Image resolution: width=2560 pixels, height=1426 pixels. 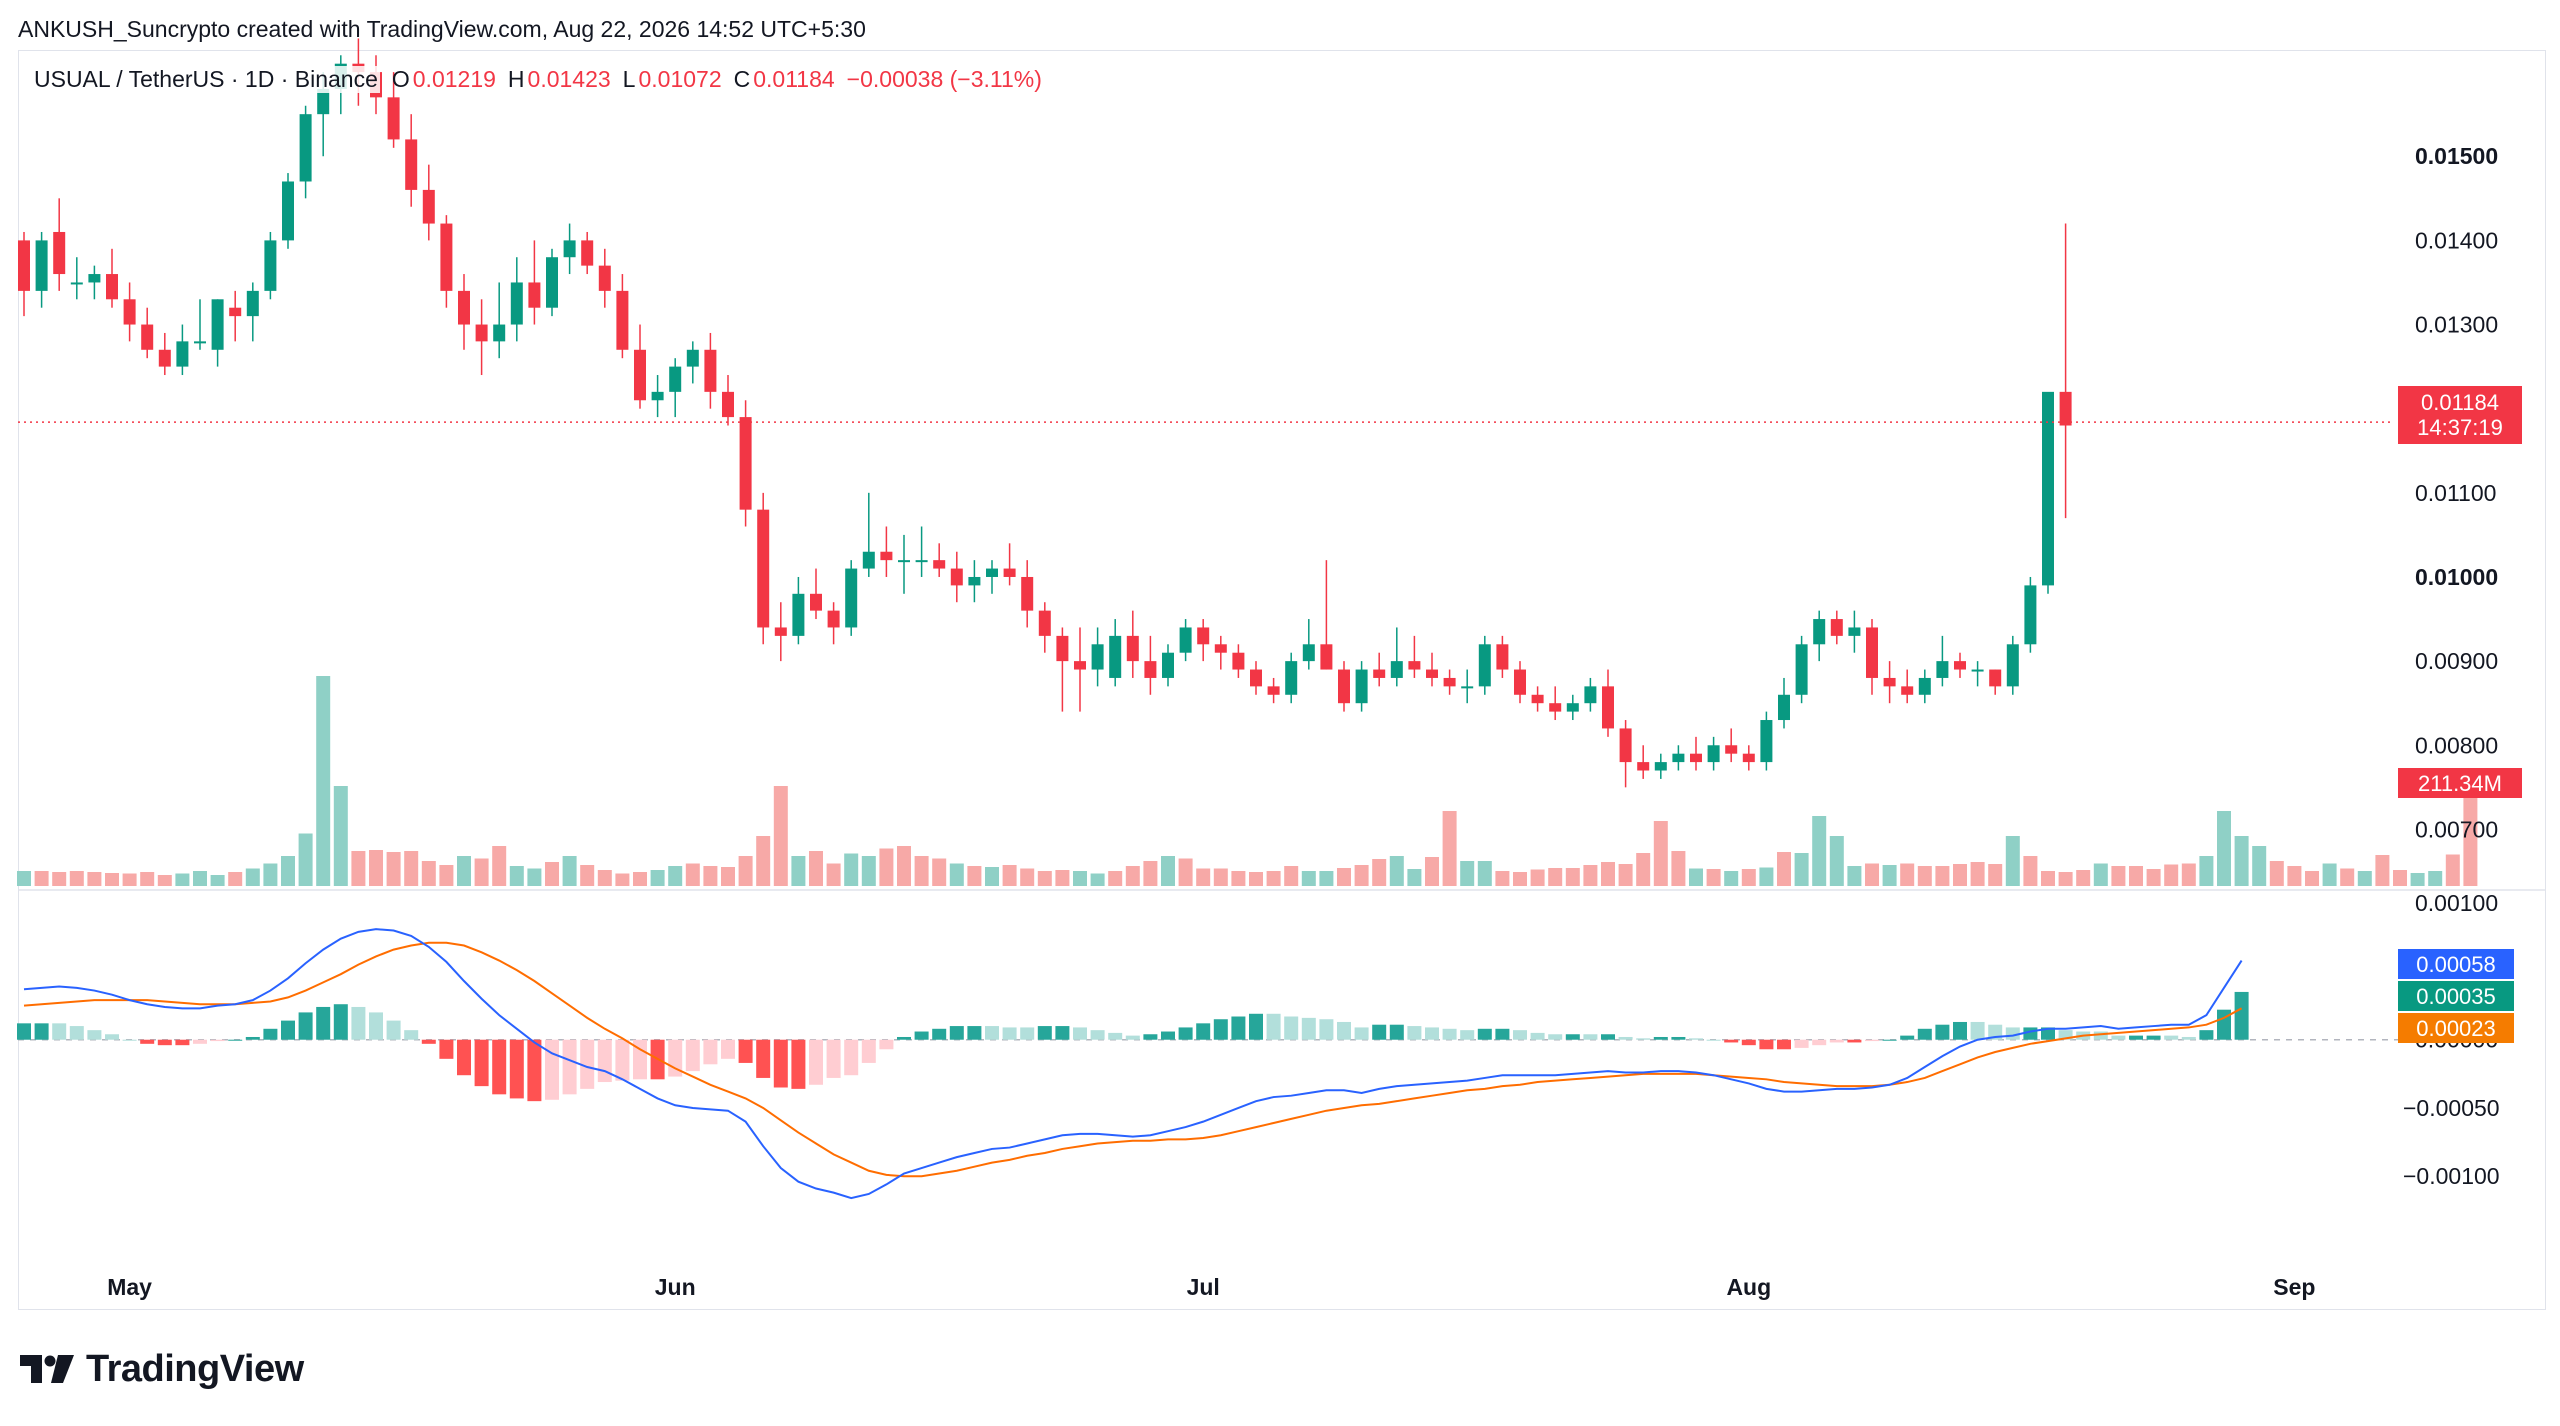 I want to click on signal-line, so click(x=1133, y=1059).